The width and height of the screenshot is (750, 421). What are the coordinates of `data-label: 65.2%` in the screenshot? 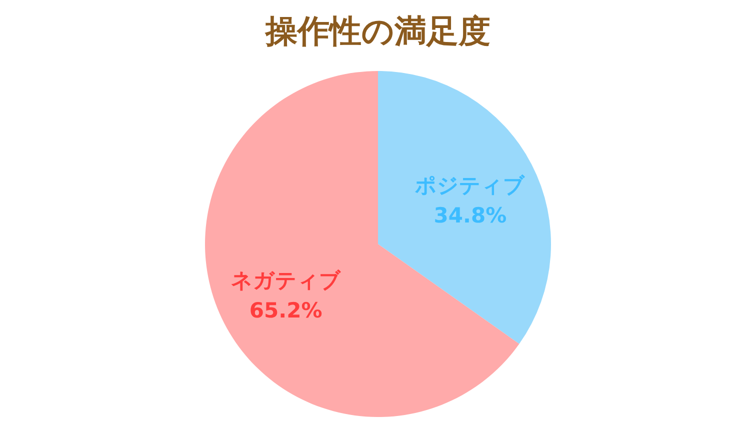 It's located at (285, 310).